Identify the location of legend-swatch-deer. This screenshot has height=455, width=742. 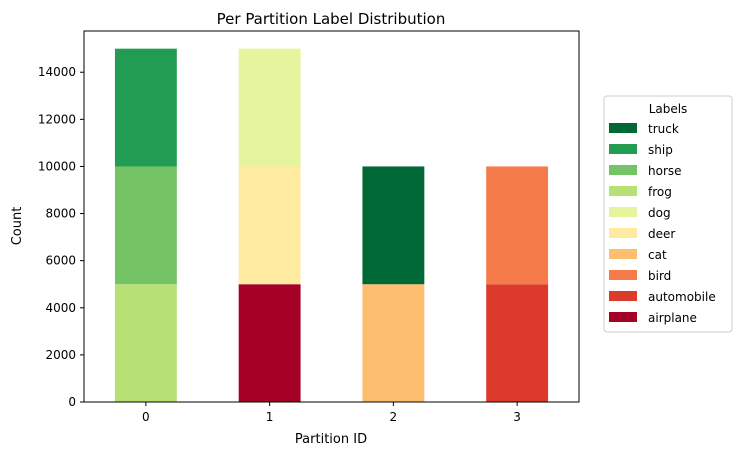
(623, 233).